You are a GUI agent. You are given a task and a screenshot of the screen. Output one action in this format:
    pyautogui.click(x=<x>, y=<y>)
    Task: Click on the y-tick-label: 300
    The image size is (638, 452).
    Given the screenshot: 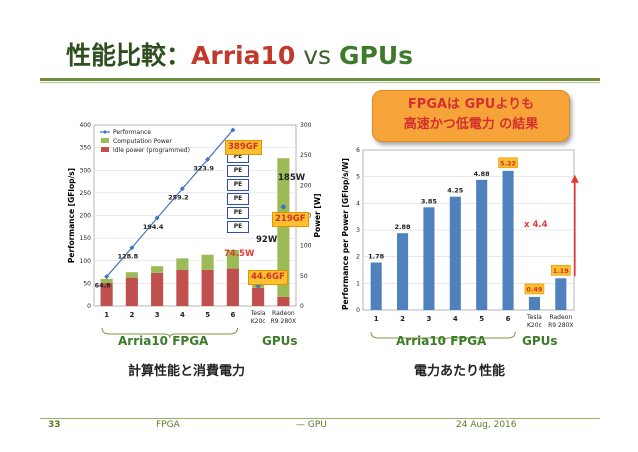 What is the action you would take?
    pyautogui.click(x=86, y=170)
    